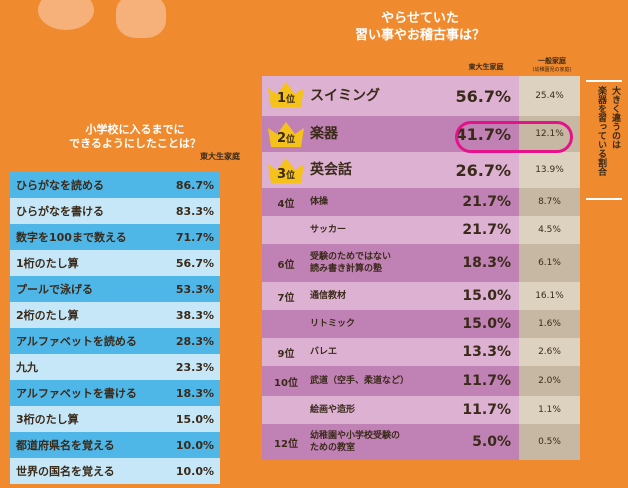  I want to click on left-table-row: 1桁のたし算 56.7%, so click(115, 263).